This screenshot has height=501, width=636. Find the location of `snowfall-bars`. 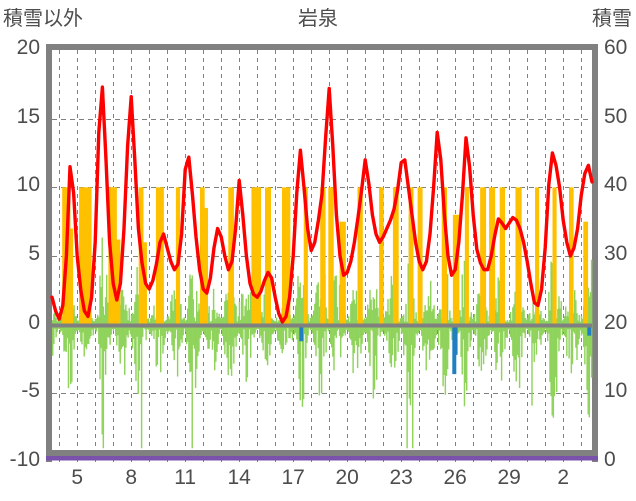

snowfall-bars is located at coordinates (445, 349).